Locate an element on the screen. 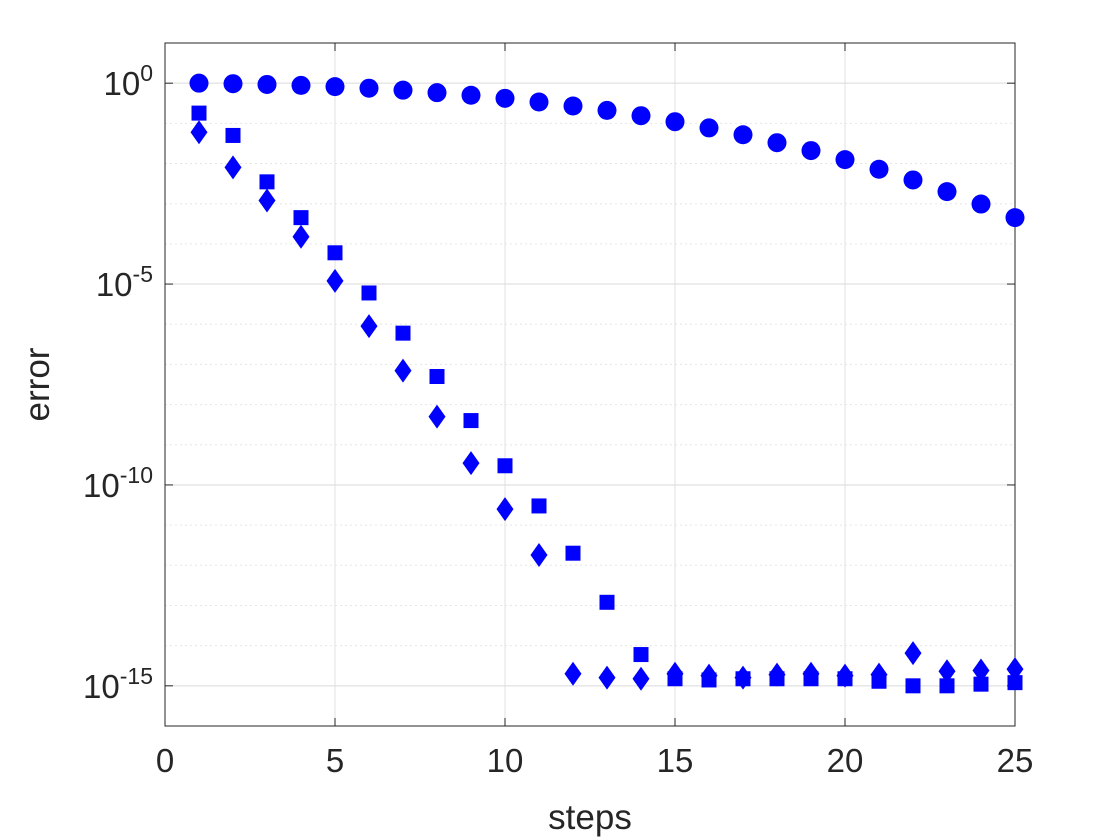 The width and height of the screenshot is (1120, 840). series-circle is located at coordinates (607, 150).